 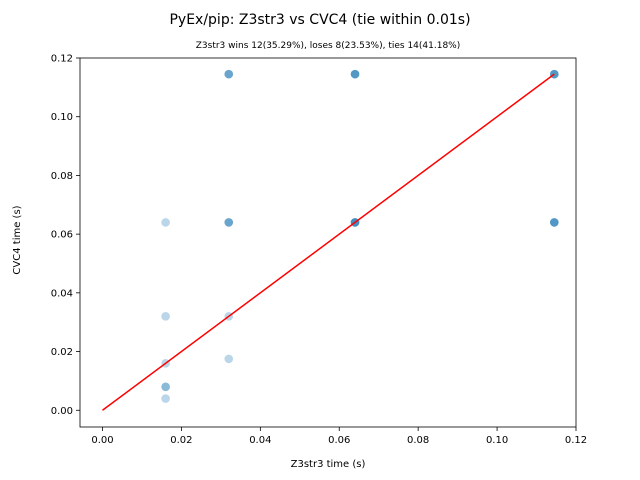 I want to click on y-tick-label: 0.00, so click(x=62, y=411).